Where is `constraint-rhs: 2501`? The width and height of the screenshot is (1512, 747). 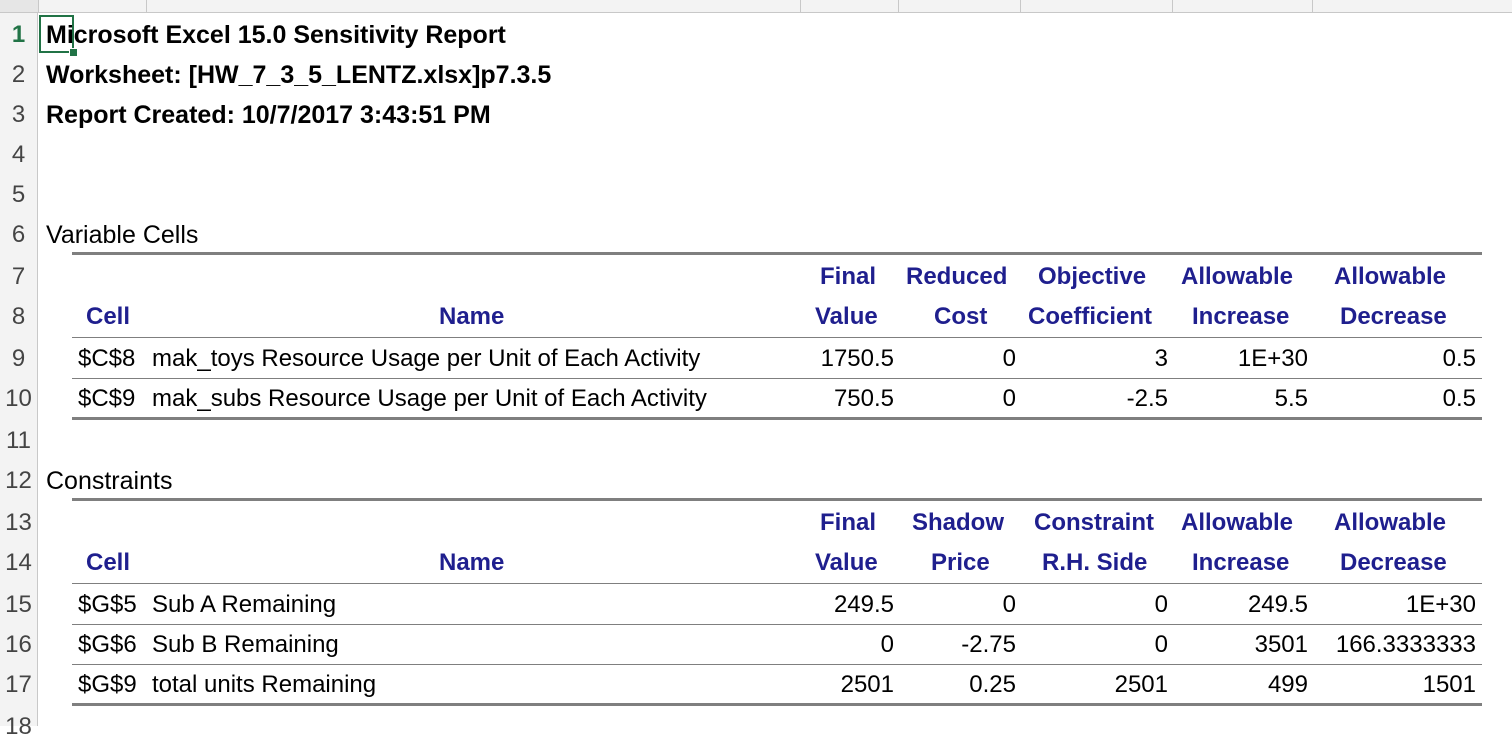 constraint-rhs: 2501 is located at coordinates (1141, 684).